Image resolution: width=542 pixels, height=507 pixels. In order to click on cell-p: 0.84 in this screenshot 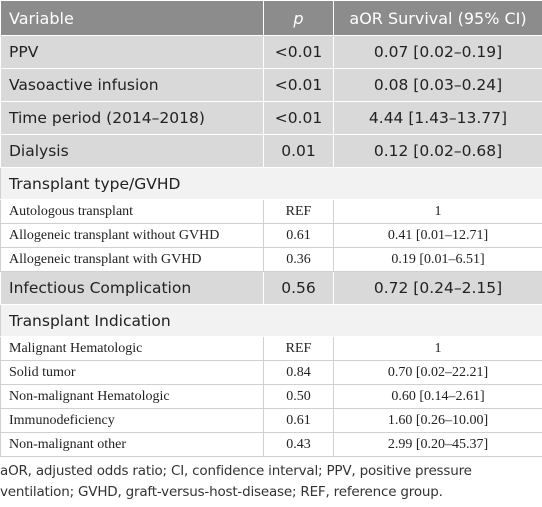, I will do `click(298, 372)`.